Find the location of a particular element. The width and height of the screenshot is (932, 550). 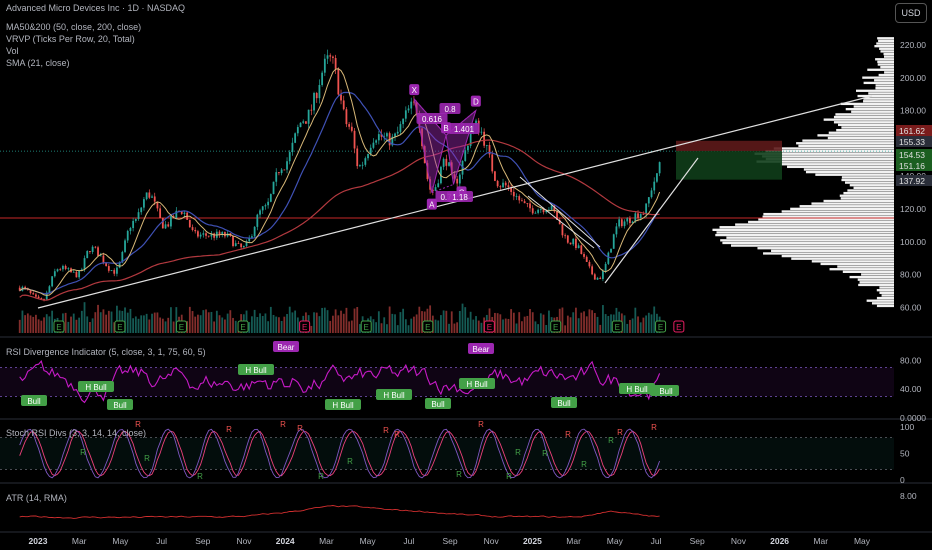

stoch-rsi-legend: Stoch RSI Divs (3, 3, 14, 14, close) is located at coordinates (76, 433).